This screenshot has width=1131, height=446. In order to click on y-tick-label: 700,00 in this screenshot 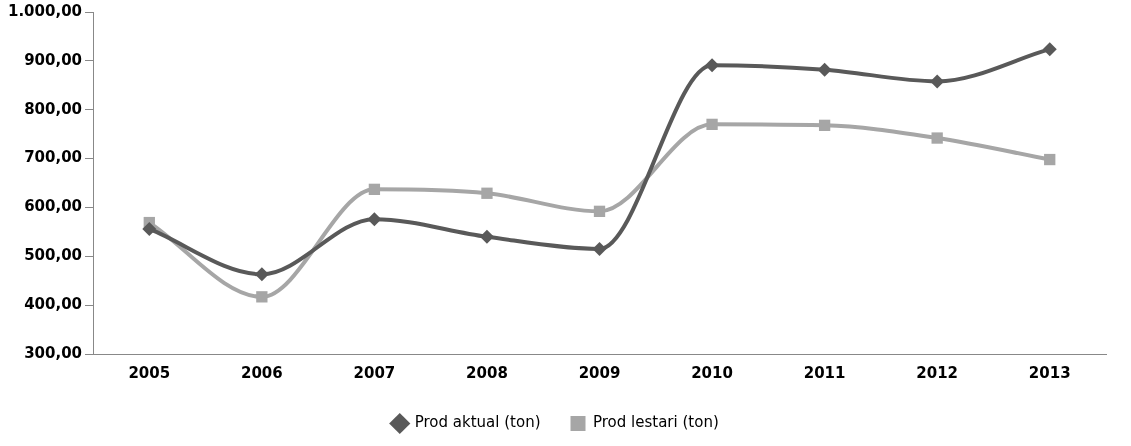, I will do `click(53, 157)`.